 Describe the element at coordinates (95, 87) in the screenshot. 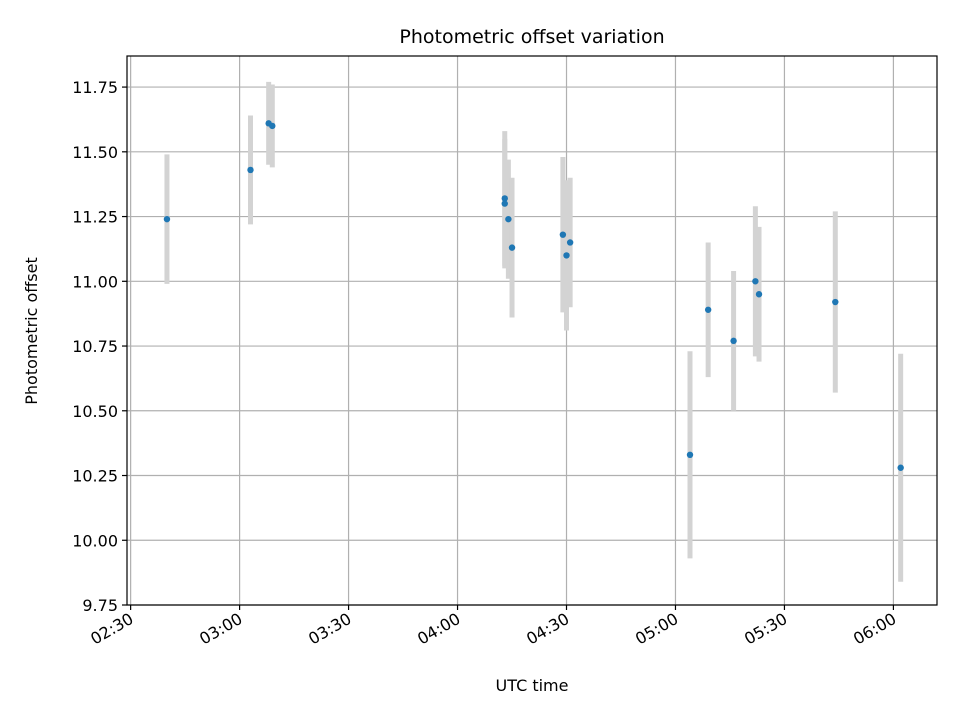

I see `y-tick-label: 11.75` at that location.